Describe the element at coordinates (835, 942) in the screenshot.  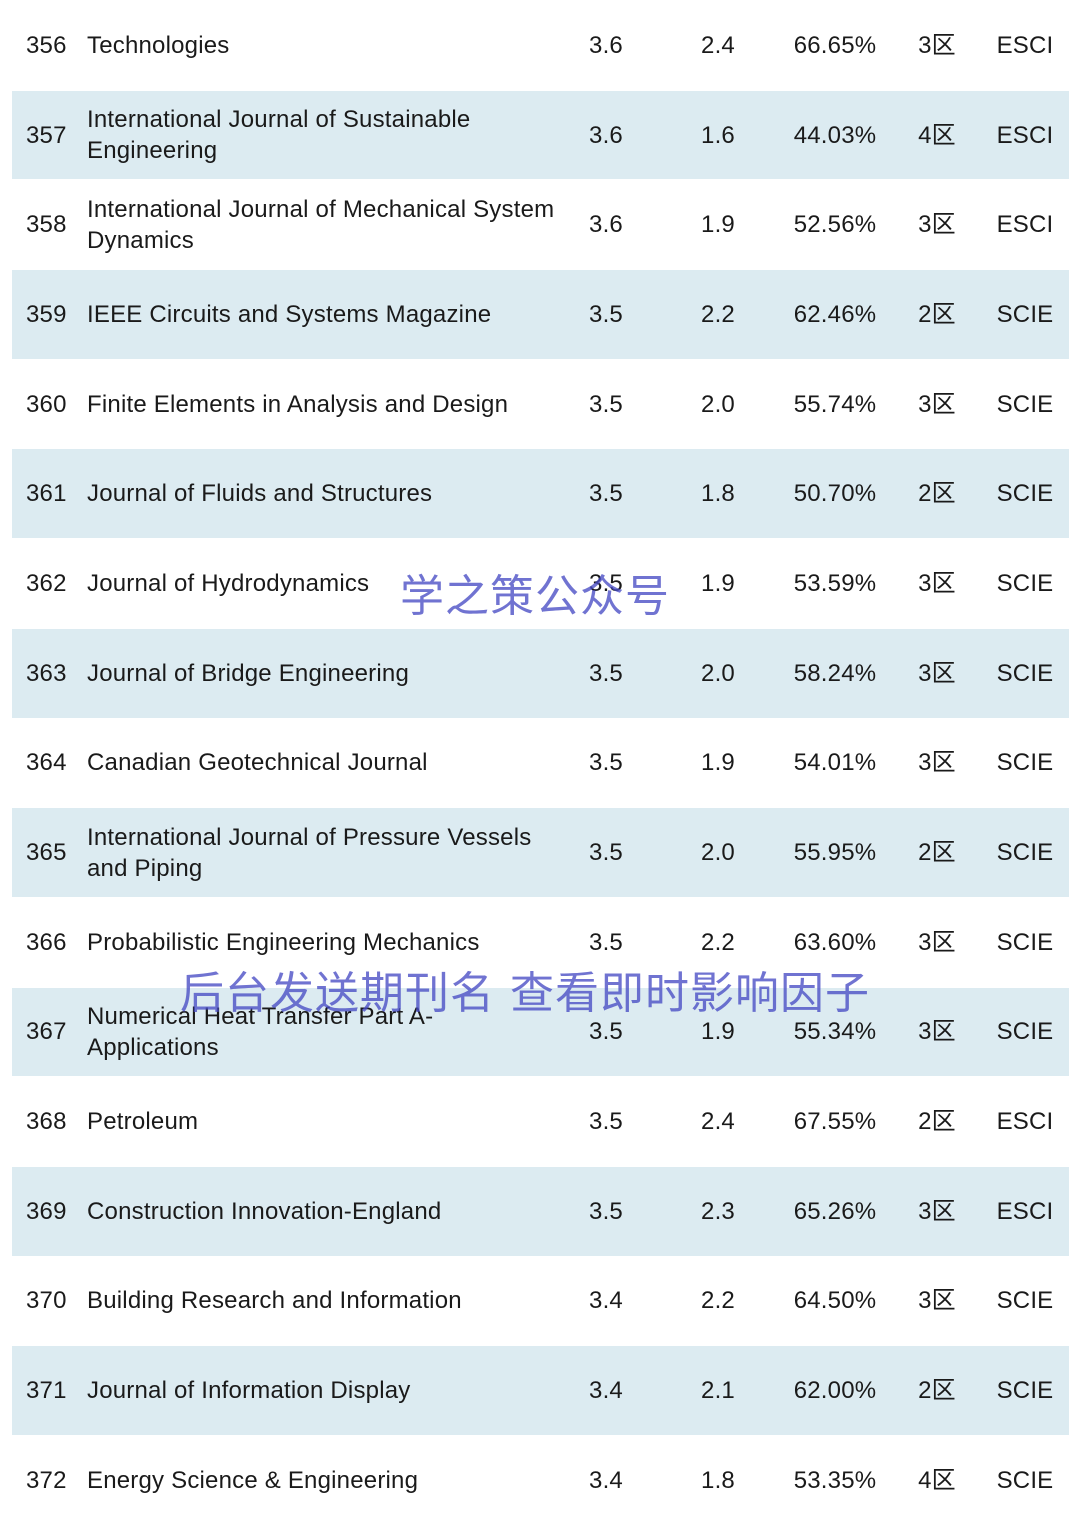
I see `percentile-cell: 63.60%` at that location.